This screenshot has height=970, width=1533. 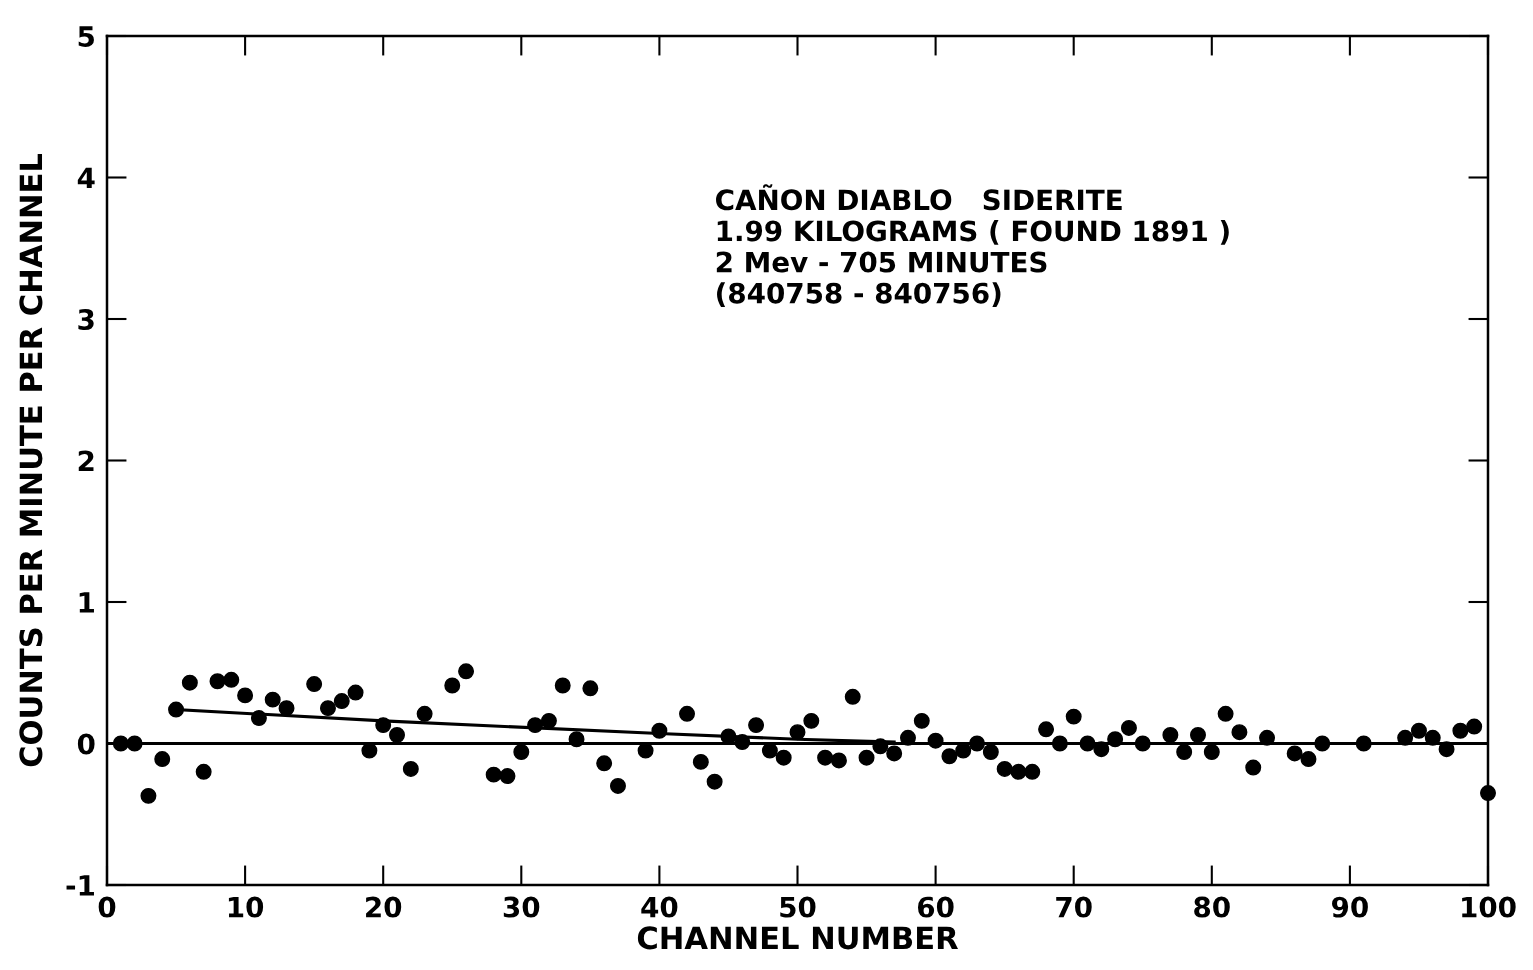 I want to click on x-tick-label: 10, so click(x=246, y=907).